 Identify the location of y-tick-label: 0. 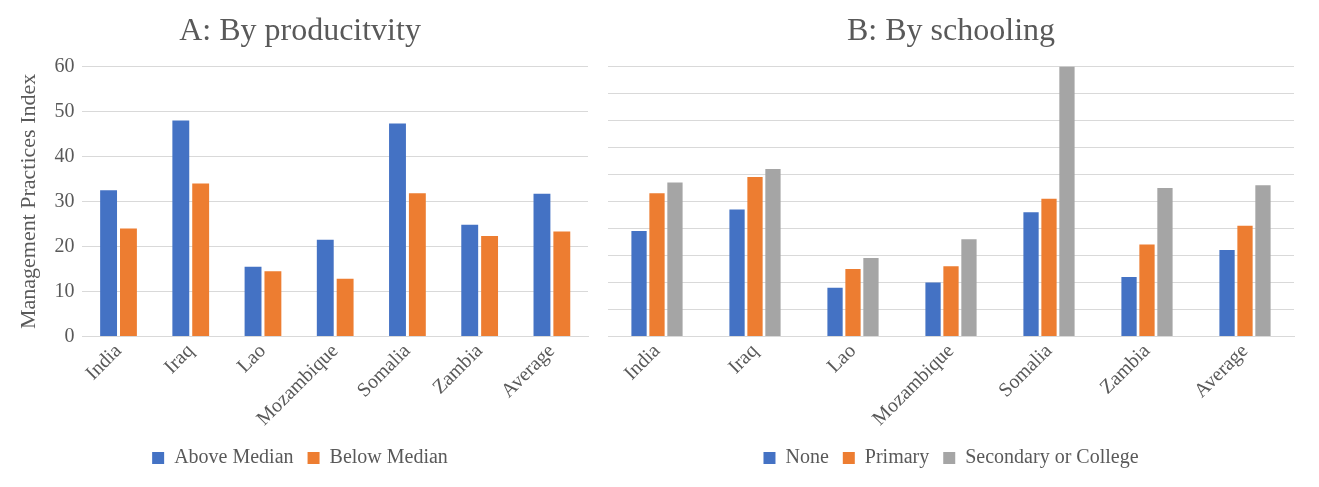
(69, 334).